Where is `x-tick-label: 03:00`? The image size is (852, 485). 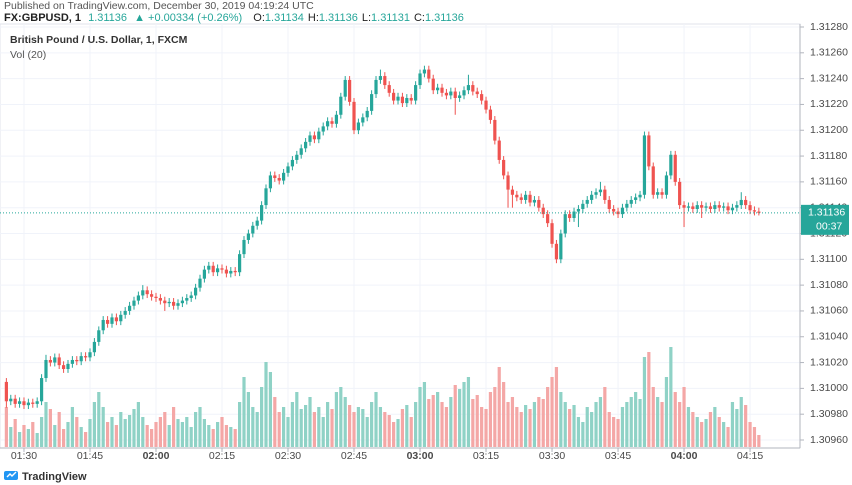
x-tick-label: 03:00 is located at coordinates (420, 456).